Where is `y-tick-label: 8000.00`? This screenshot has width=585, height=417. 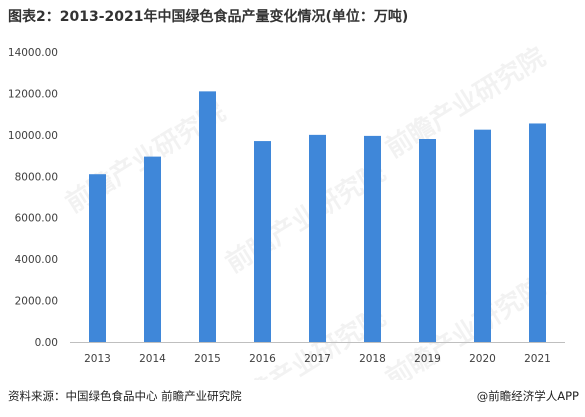 y-tick-label: 8000.00 is located at coordinates (36, 177).